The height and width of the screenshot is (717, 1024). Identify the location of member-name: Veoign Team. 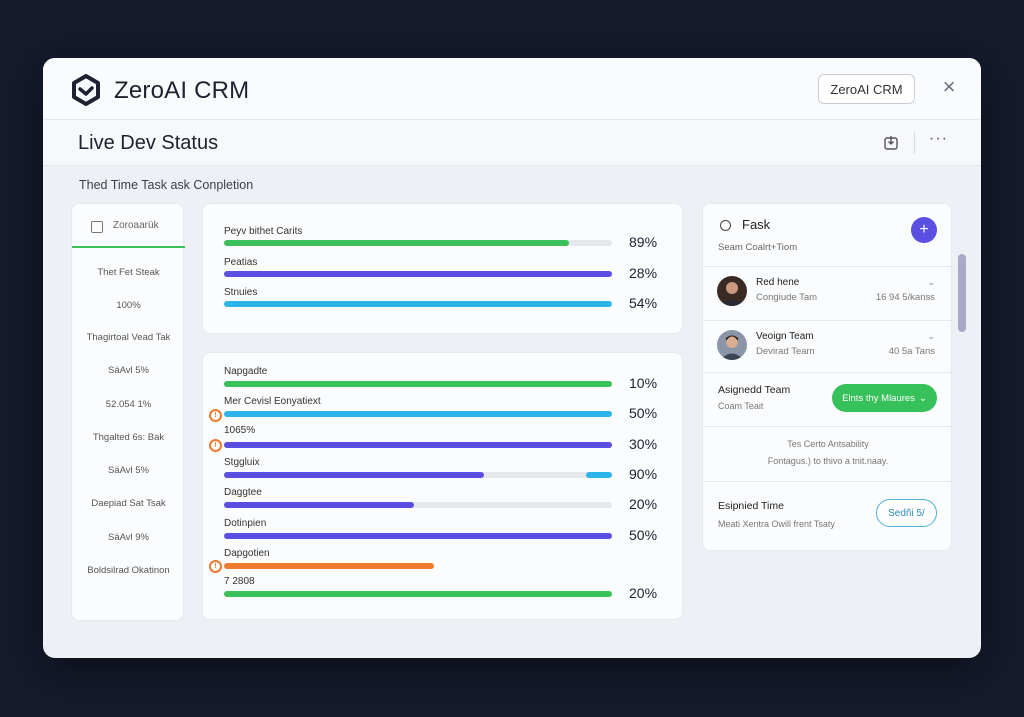
(785, 336).